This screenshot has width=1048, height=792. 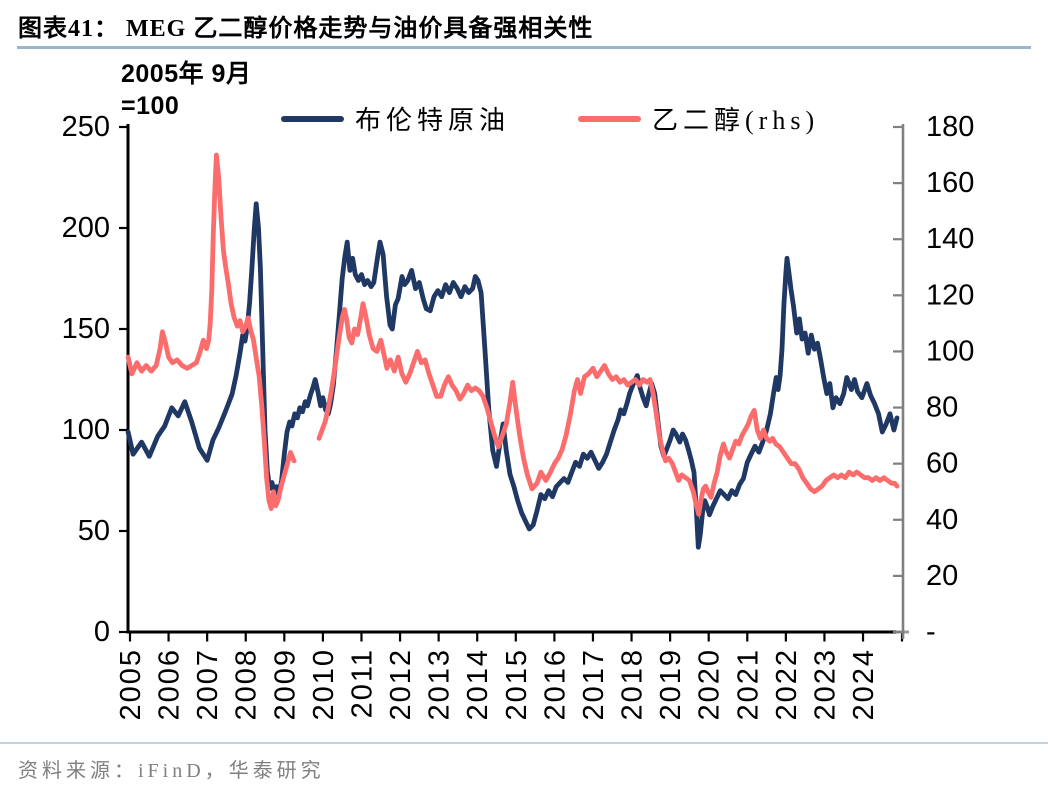 I want to click on brent-line-swatch-icon, so click(x=312, y=118).